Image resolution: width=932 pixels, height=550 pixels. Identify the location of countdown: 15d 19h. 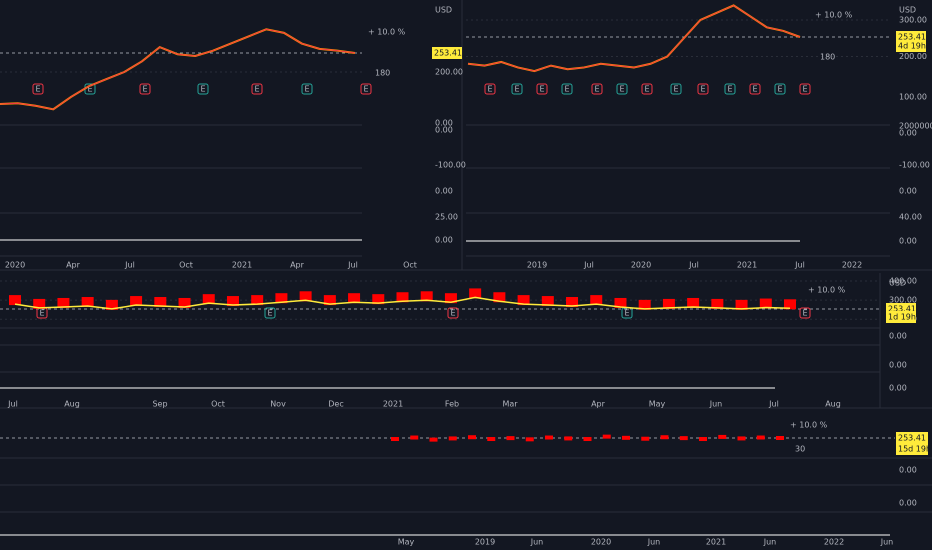
(914, 449).